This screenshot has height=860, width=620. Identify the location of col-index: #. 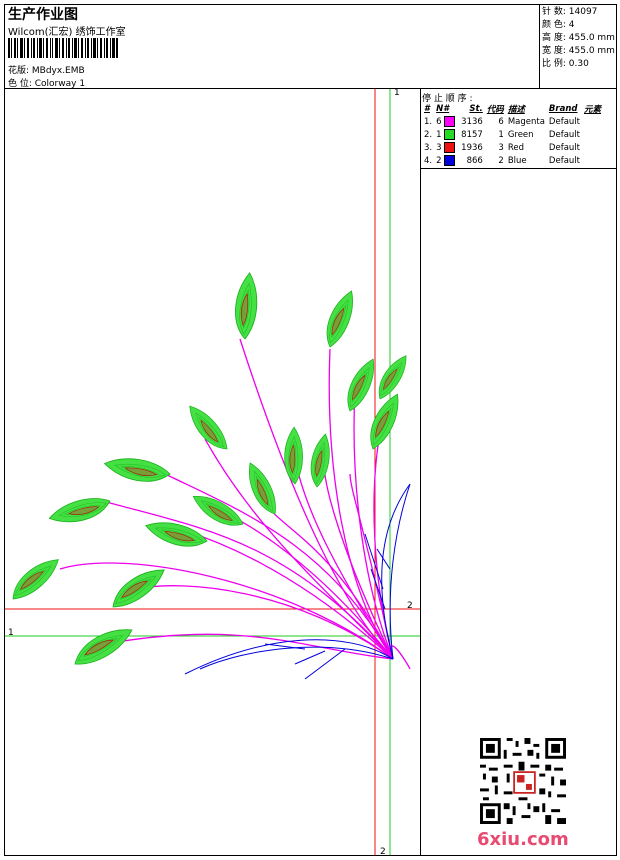
(427, 109).